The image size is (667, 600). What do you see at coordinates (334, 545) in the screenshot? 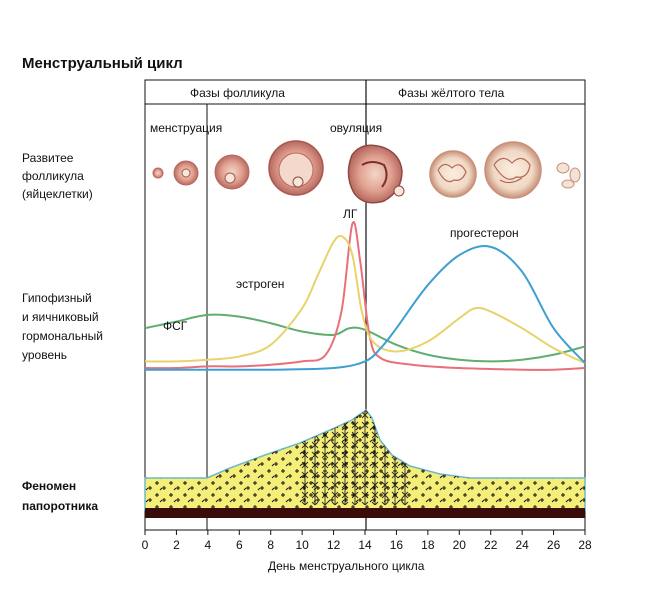
I see `x-tick-label: 12` at bounding box center [334, 545].